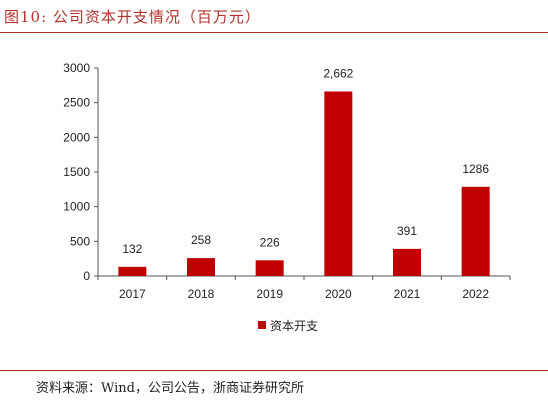 Image resolution: width=548 pixels, height=402 pixels. What do you see at coordinates (201, 294) in the screenshot?
I see `x-tick-label-2018: 2018` at bounding box center [201, 294].